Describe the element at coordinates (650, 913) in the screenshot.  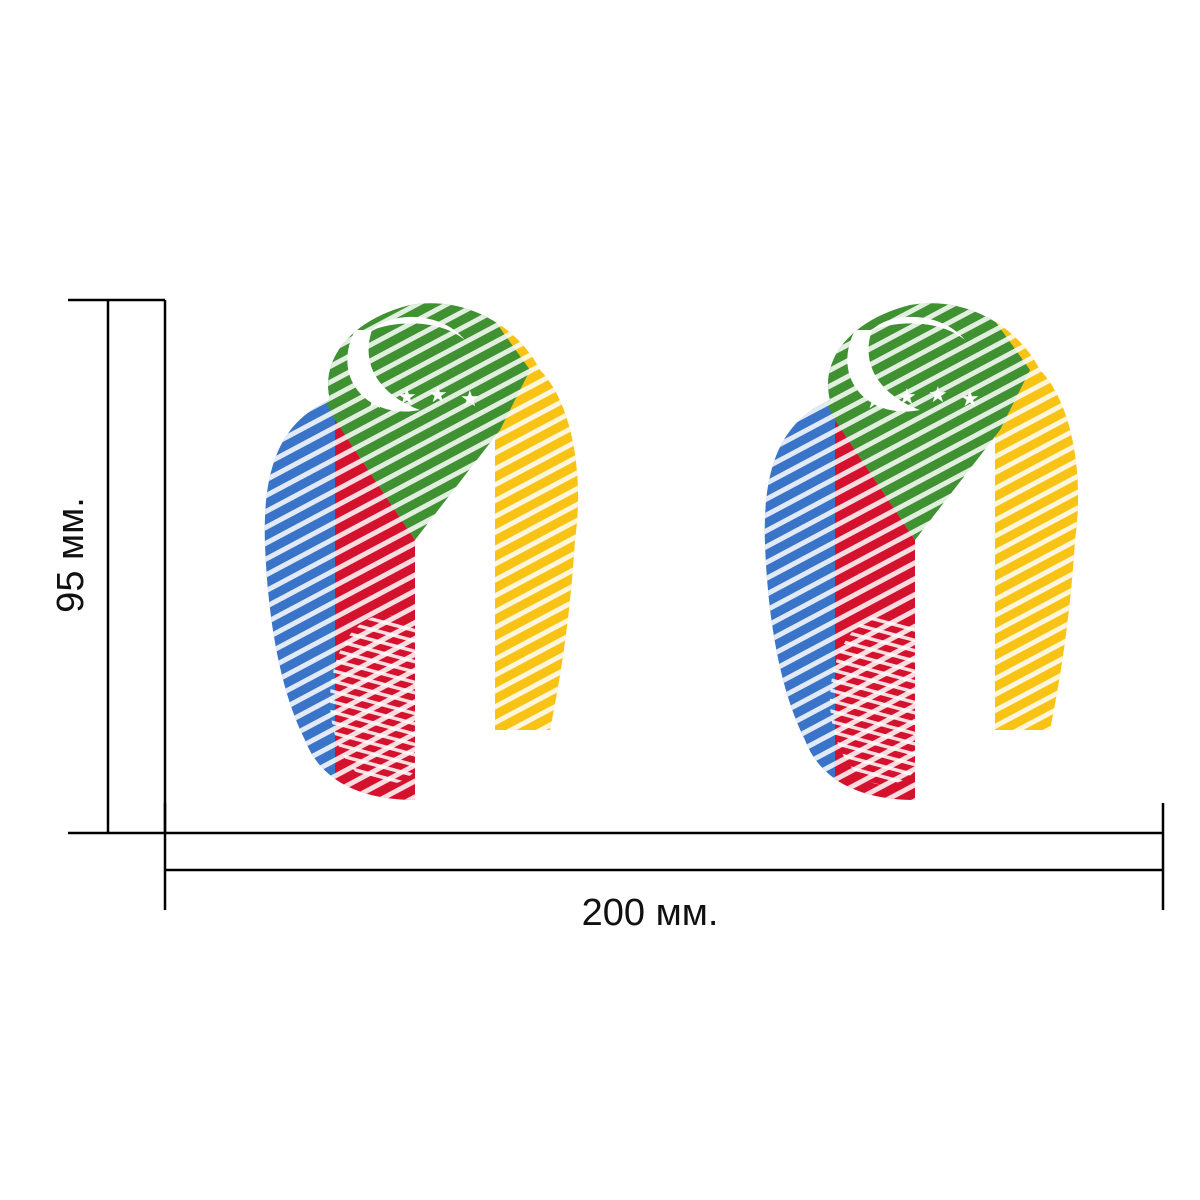
I see `width-label: 200 мм.` at that location.